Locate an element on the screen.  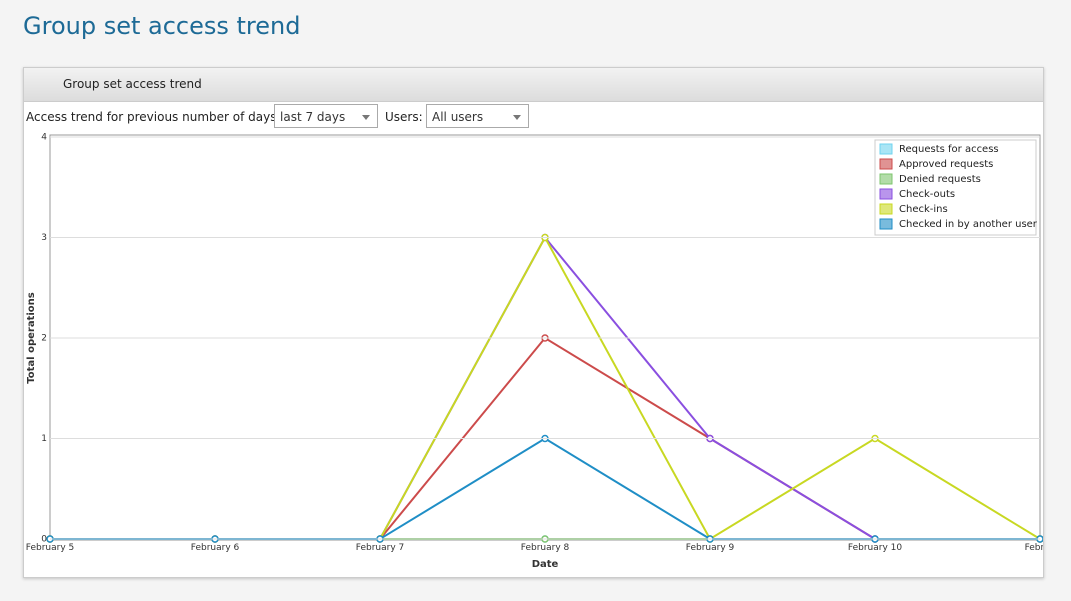
x-tick-label: February 5 is located at coordinates (50, 548).